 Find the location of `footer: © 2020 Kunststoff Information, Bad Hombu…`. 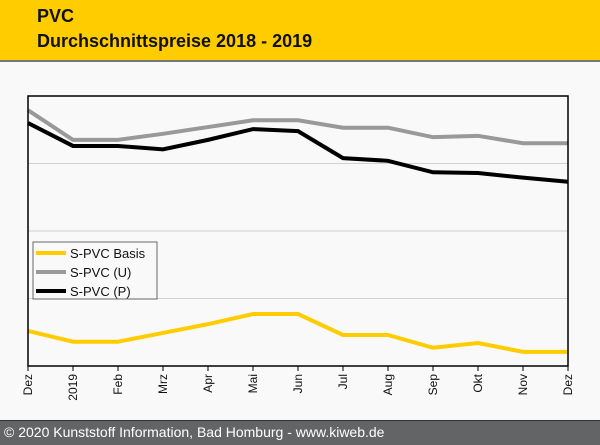

footer: © 2020 Kunststoff Information, Bad Hombu… is located at coordinates (300, 432).